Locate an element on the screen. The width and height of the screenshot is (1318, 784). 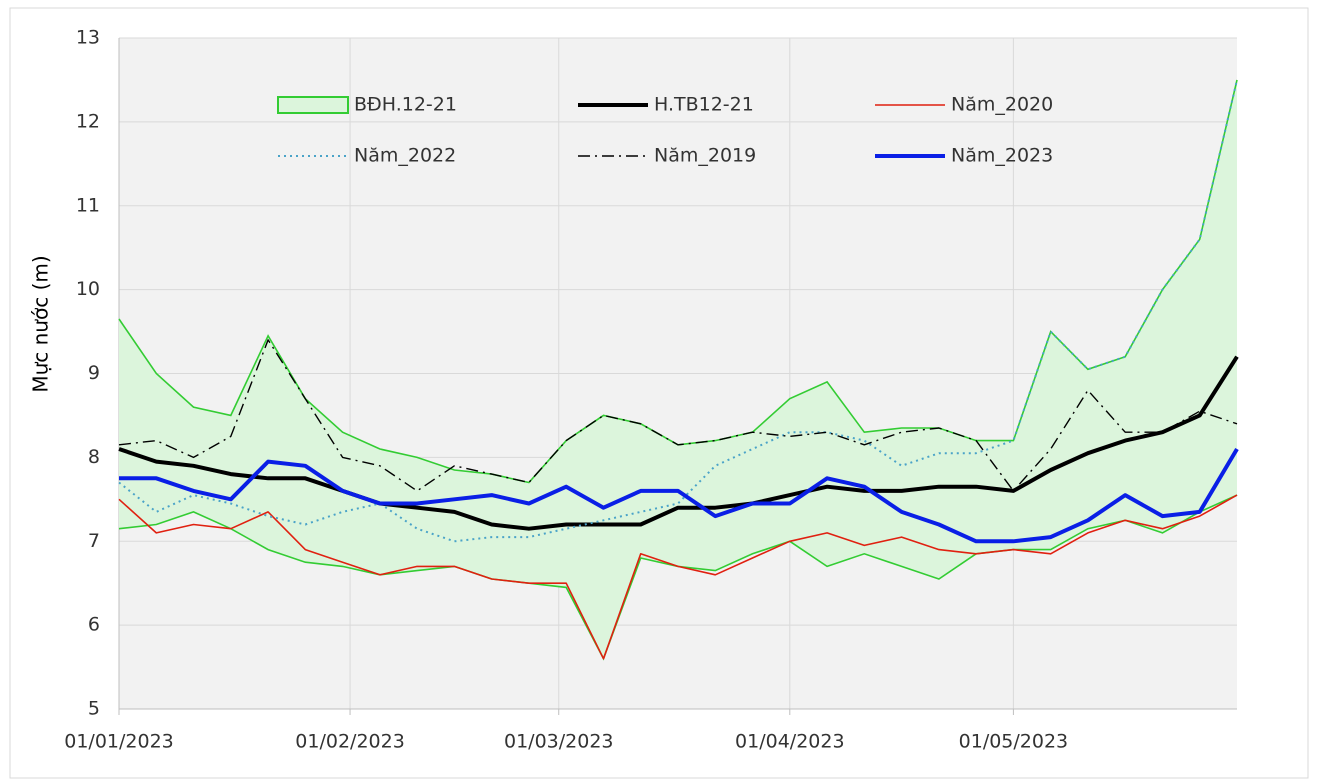
legend-label: H.TB12-21 is located at coordinates (704, 105).